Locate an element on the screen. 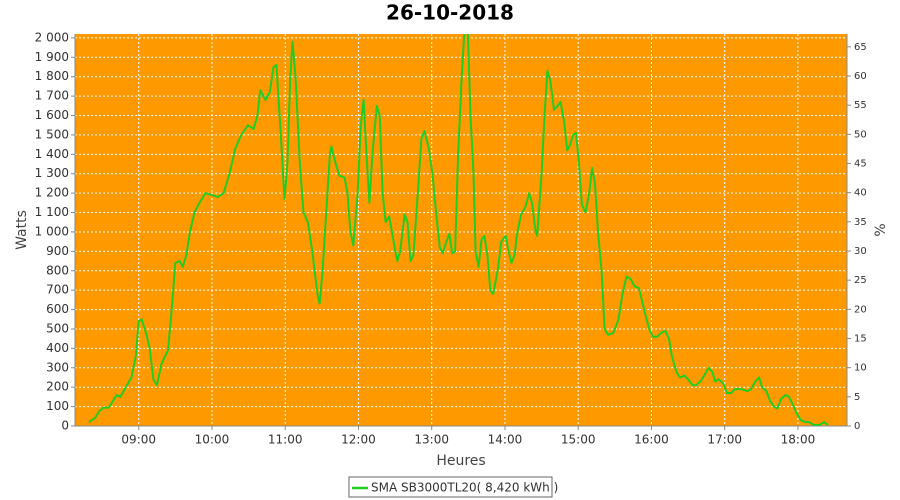 The width and height of the screenshot is (900, 500). y-tick-label: 100 is located at coordinates (57, 406).